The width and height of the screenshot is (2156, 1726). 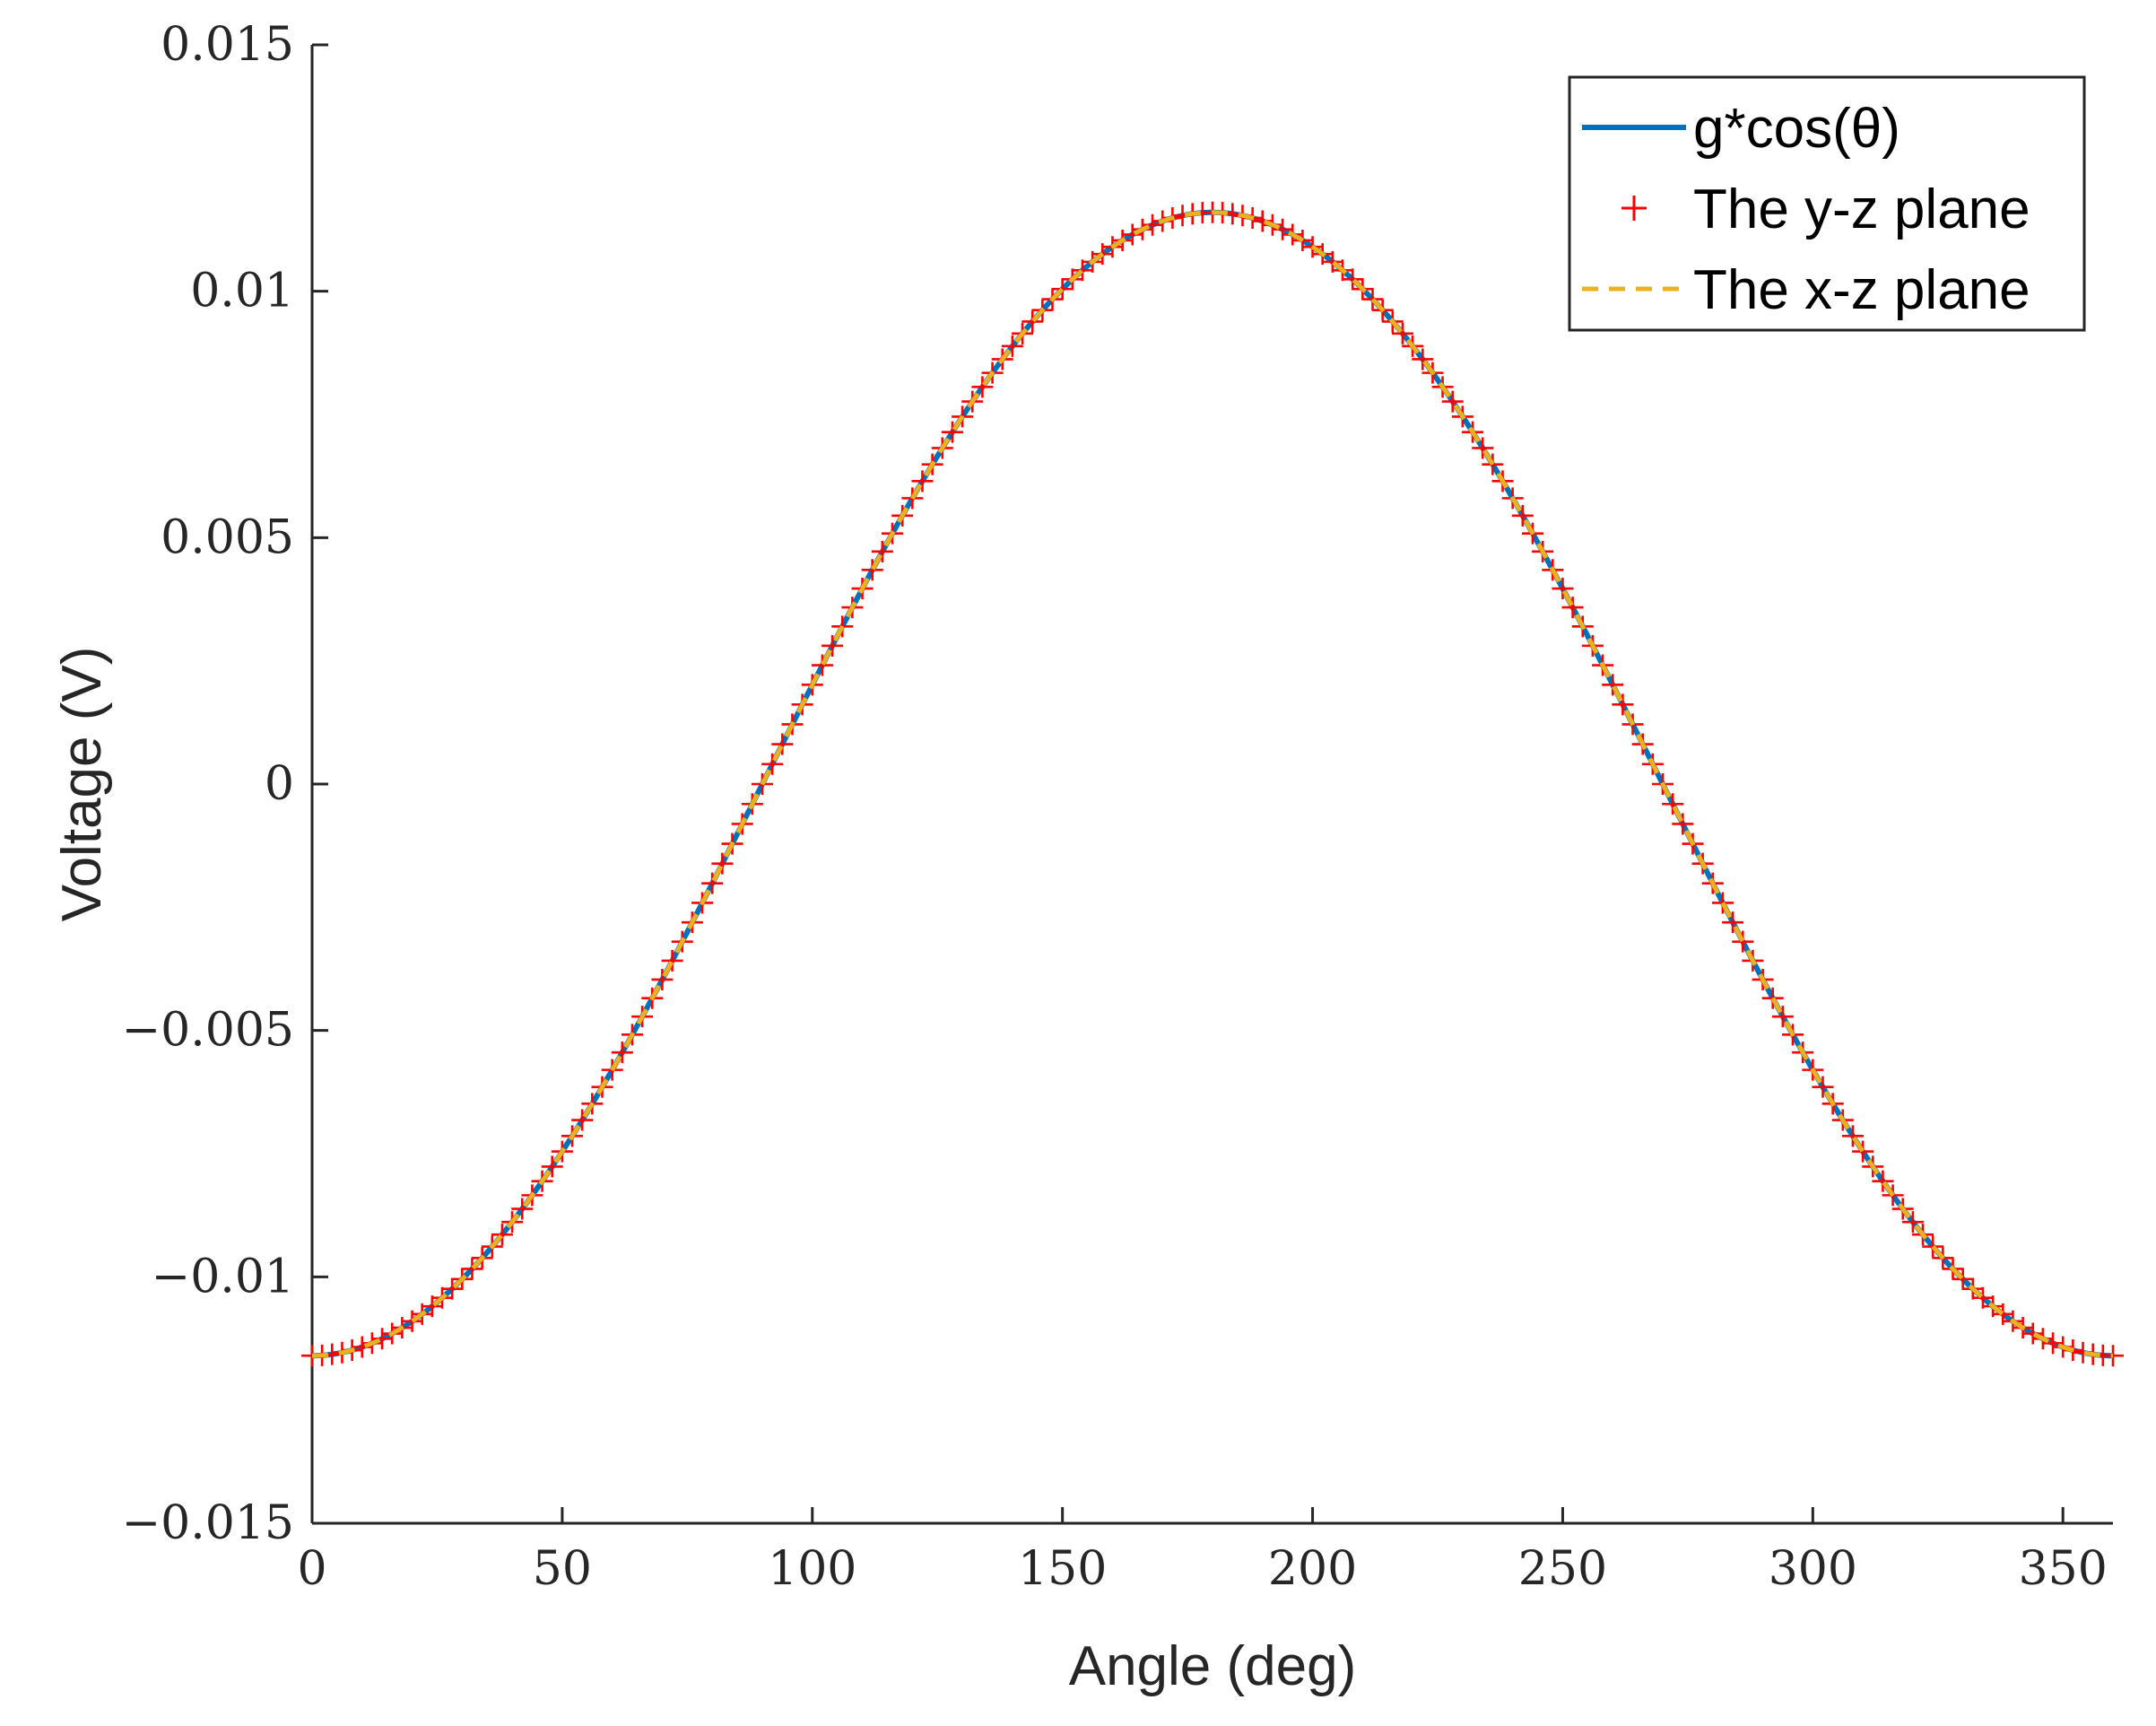 I want to click on x-tick-label: 300, so click(x=1813, y=1569).